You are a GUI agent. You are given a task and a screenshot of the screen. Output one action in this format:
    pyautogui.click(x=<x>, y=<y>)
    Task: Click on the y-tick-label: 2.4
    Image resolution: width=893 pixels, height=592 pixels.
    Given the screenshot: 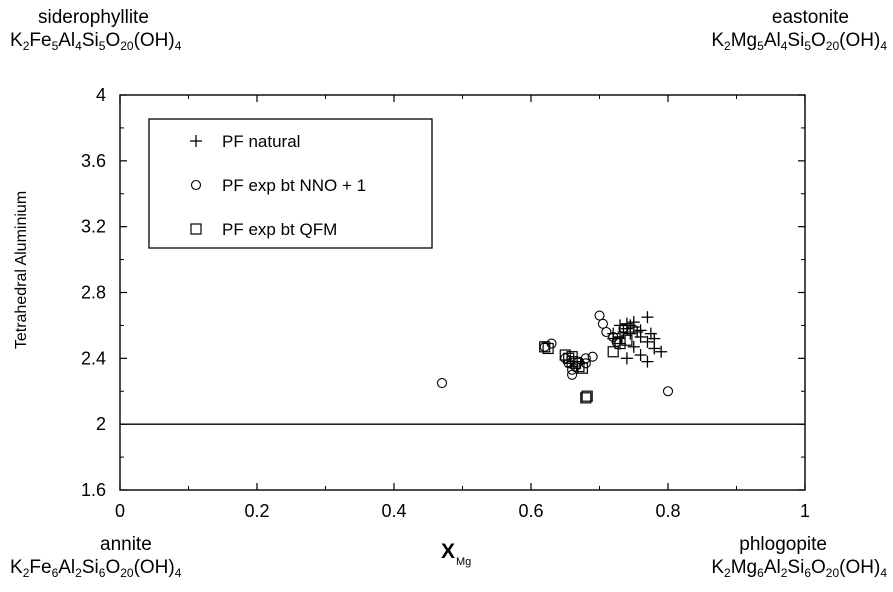 What is the action you would take?
    pyautogui.click(x=93, y=358)
    